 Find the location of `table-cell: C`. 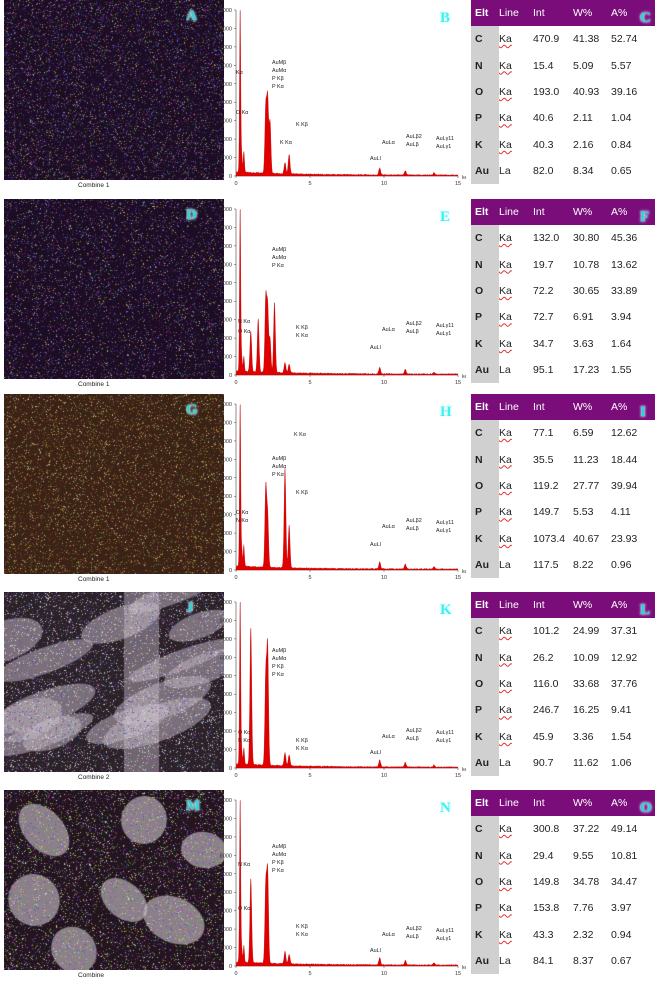

table-cell: C is located at coordinates (485, 829).